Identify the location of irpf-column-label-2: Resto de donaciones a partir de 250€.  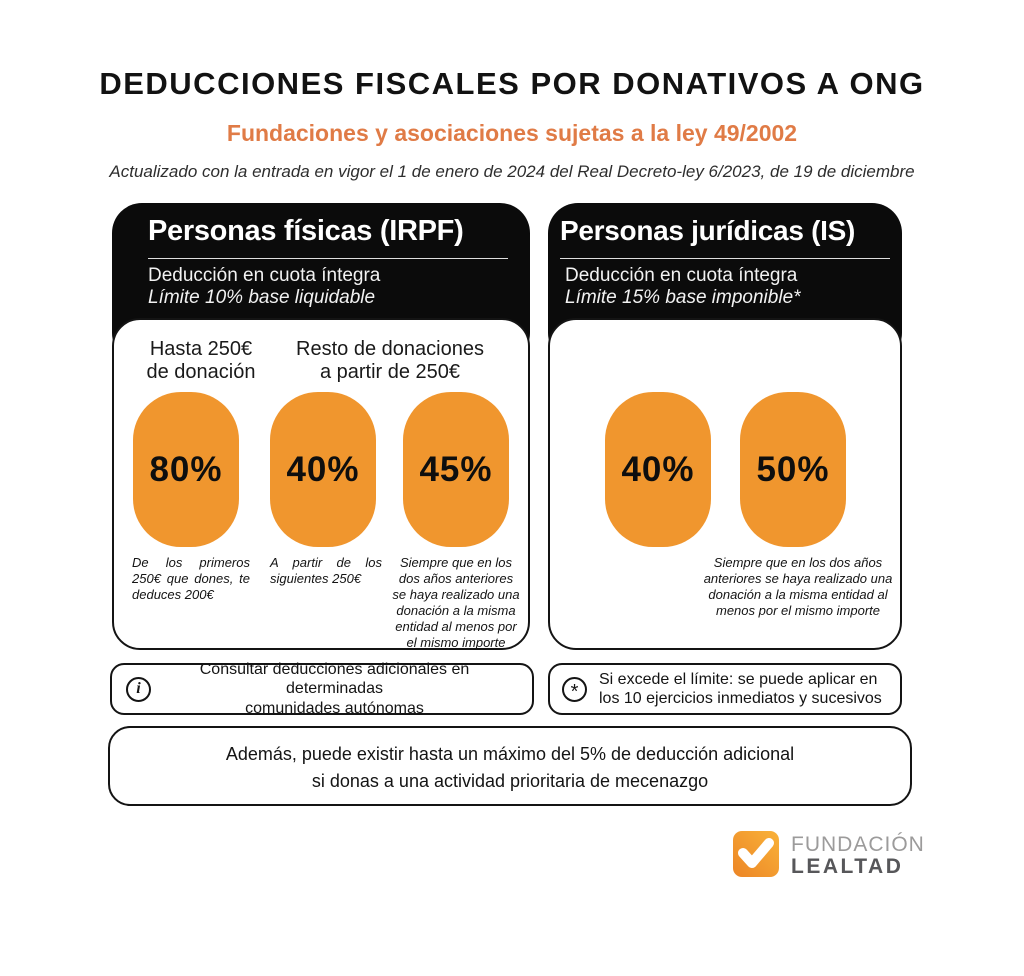
(390, 360).